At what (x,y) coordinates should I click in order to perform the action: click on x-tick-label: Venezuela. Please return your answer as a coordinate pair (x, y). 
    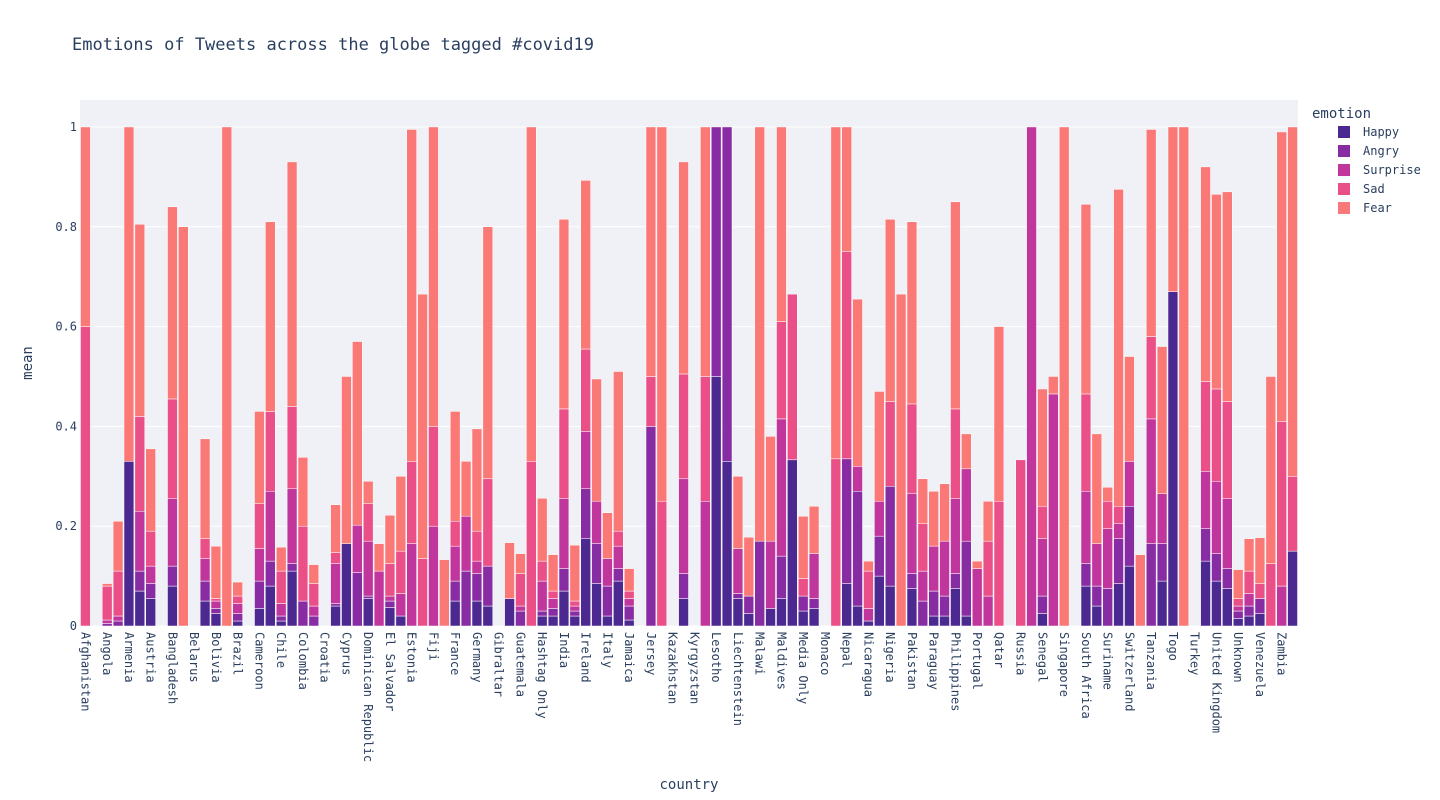
    Looking at the image, I should click on (1260, 664).